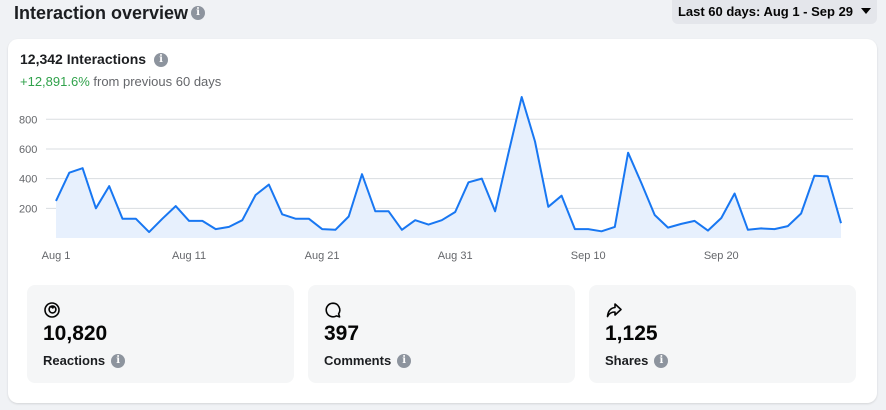 The height and width of the screenshot is (410, 886). Describe the element at coordinates (28, 209) in the screenshot. I see `y-tick-label: 200` at that location.